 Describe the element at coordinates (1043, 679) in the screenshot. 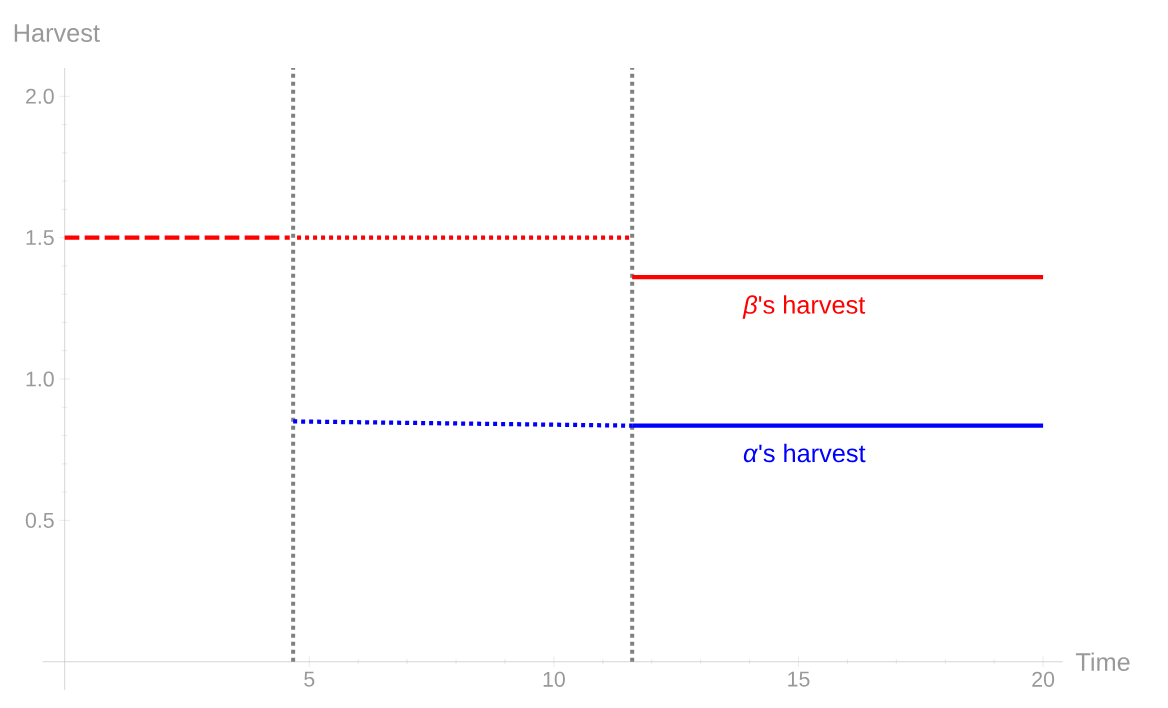

I see `x-tick-label: 20` at that location.